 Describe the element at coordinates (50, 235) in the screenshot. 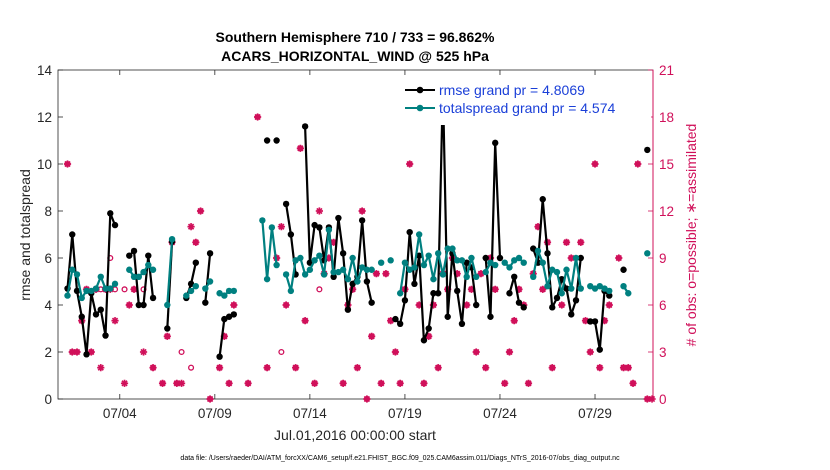

I see `y-axis-left: 0 2 4 6 8 10 12 14` at that location.